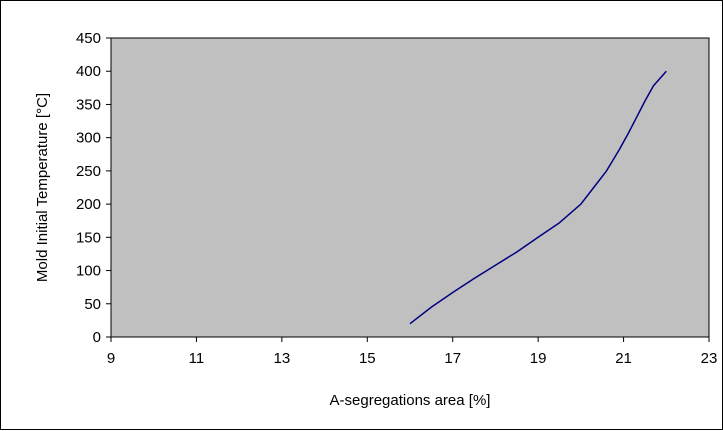 Image resolution: width=723 pixels, height=431 pixels. What do you see at coordinates (709, 358) in the screenshot?
I see `x-tick-label: 23` at bounding box center [709, 358].